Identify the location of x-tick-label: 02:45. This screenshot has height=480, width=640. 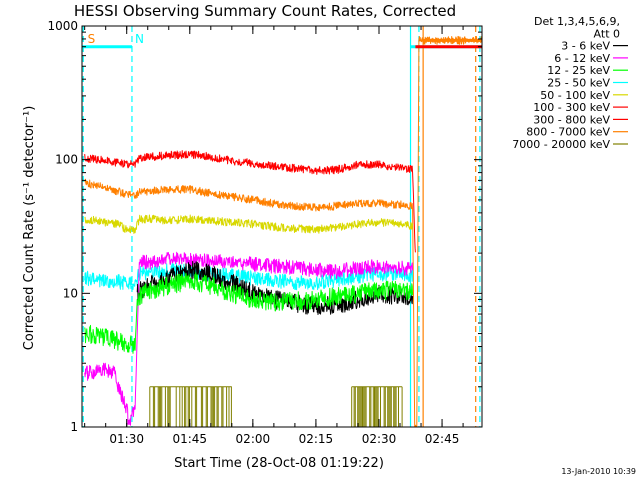
(442, 439).